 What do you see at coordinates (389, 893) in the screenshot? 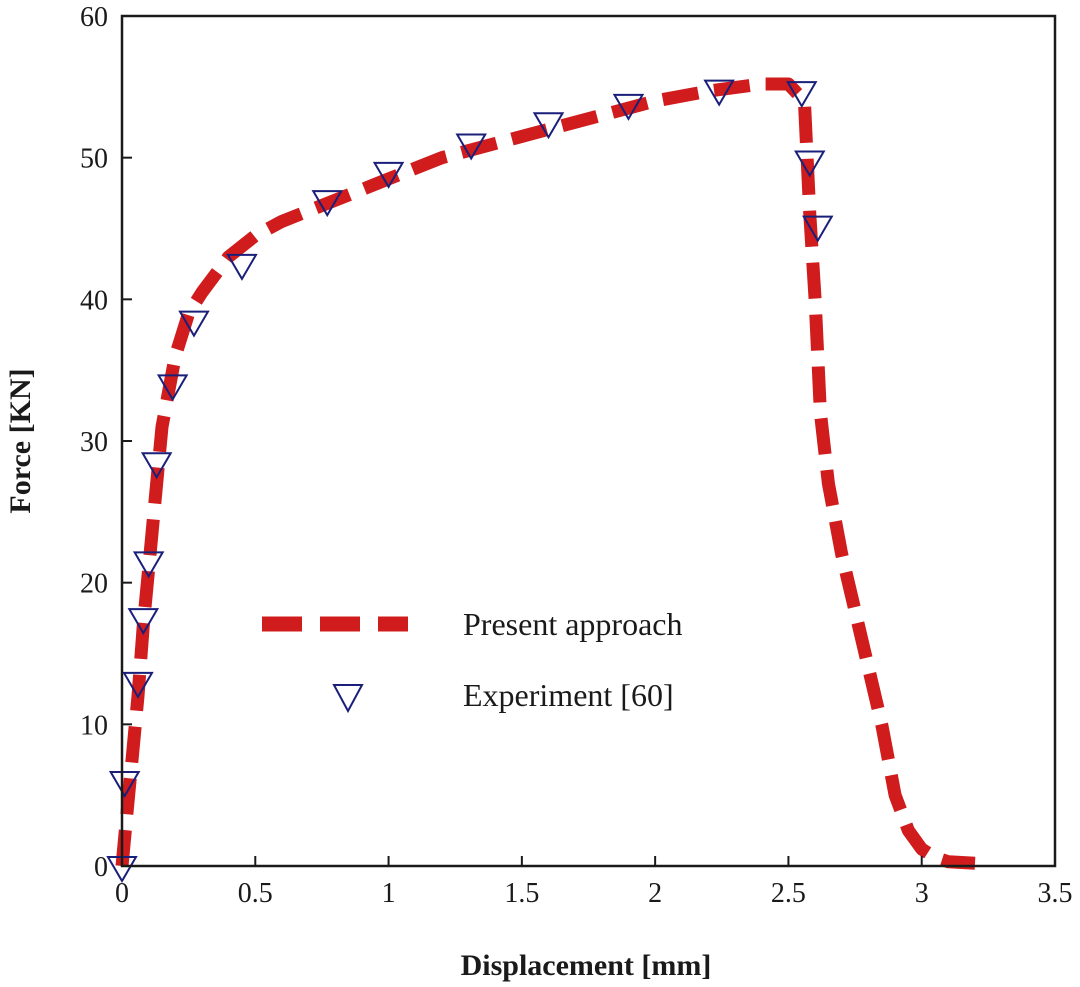
I see `x-tick-label: 1` at bounding box center [389, 893].